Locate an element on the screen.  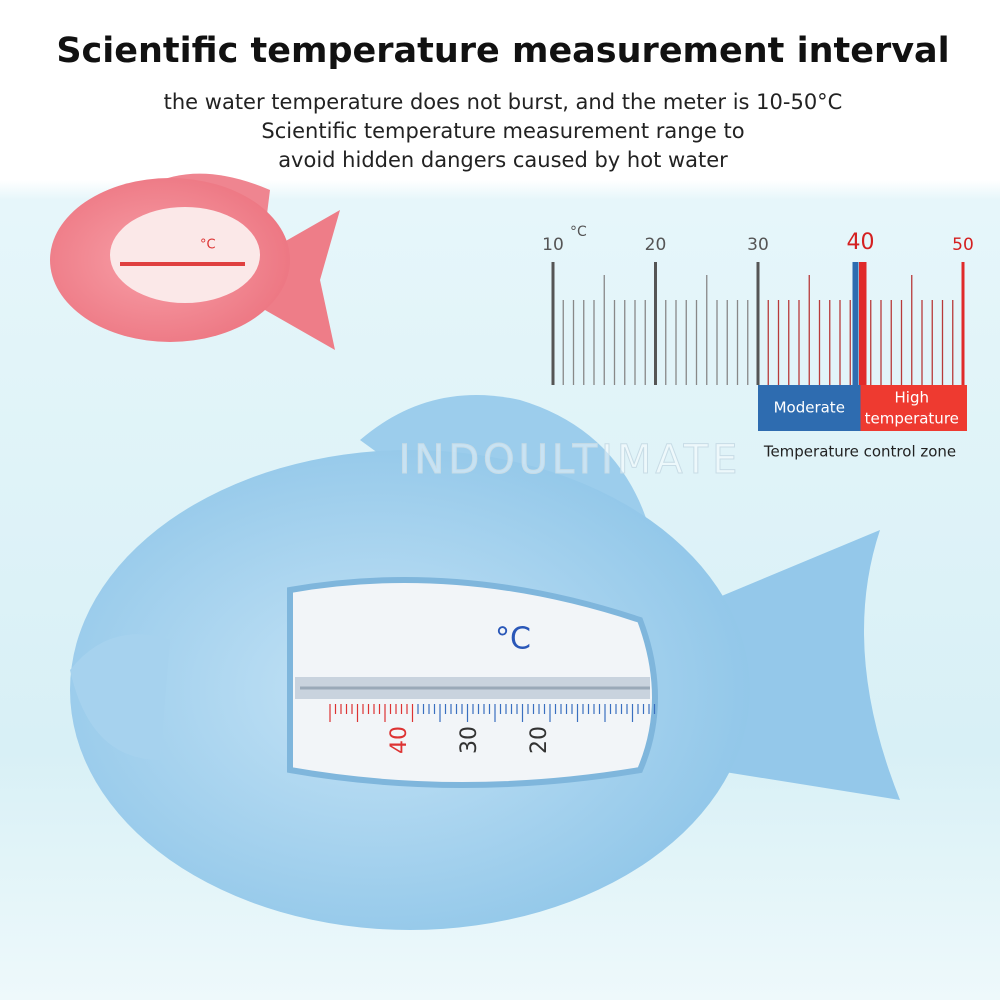
zone-label: Moderate is located at coordinates (809, 408).